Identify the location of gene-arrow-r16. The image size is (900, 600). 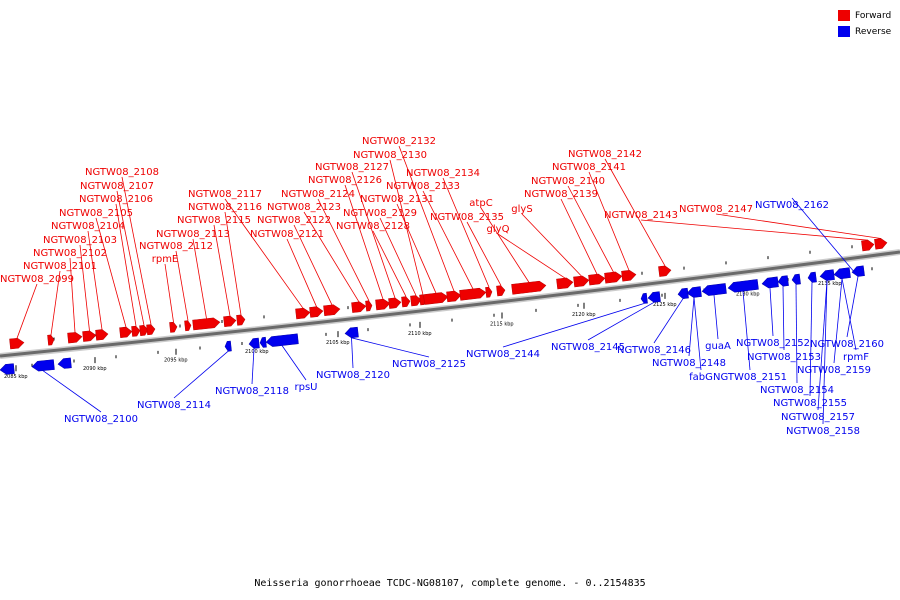
(796, 279).